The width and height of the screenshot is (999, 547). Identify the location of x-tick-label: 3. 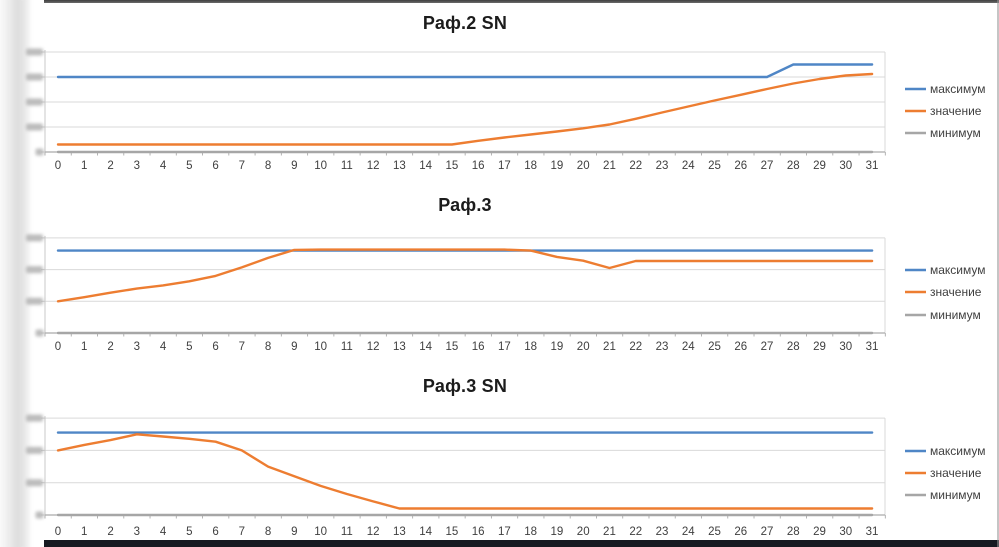
(137, 166).